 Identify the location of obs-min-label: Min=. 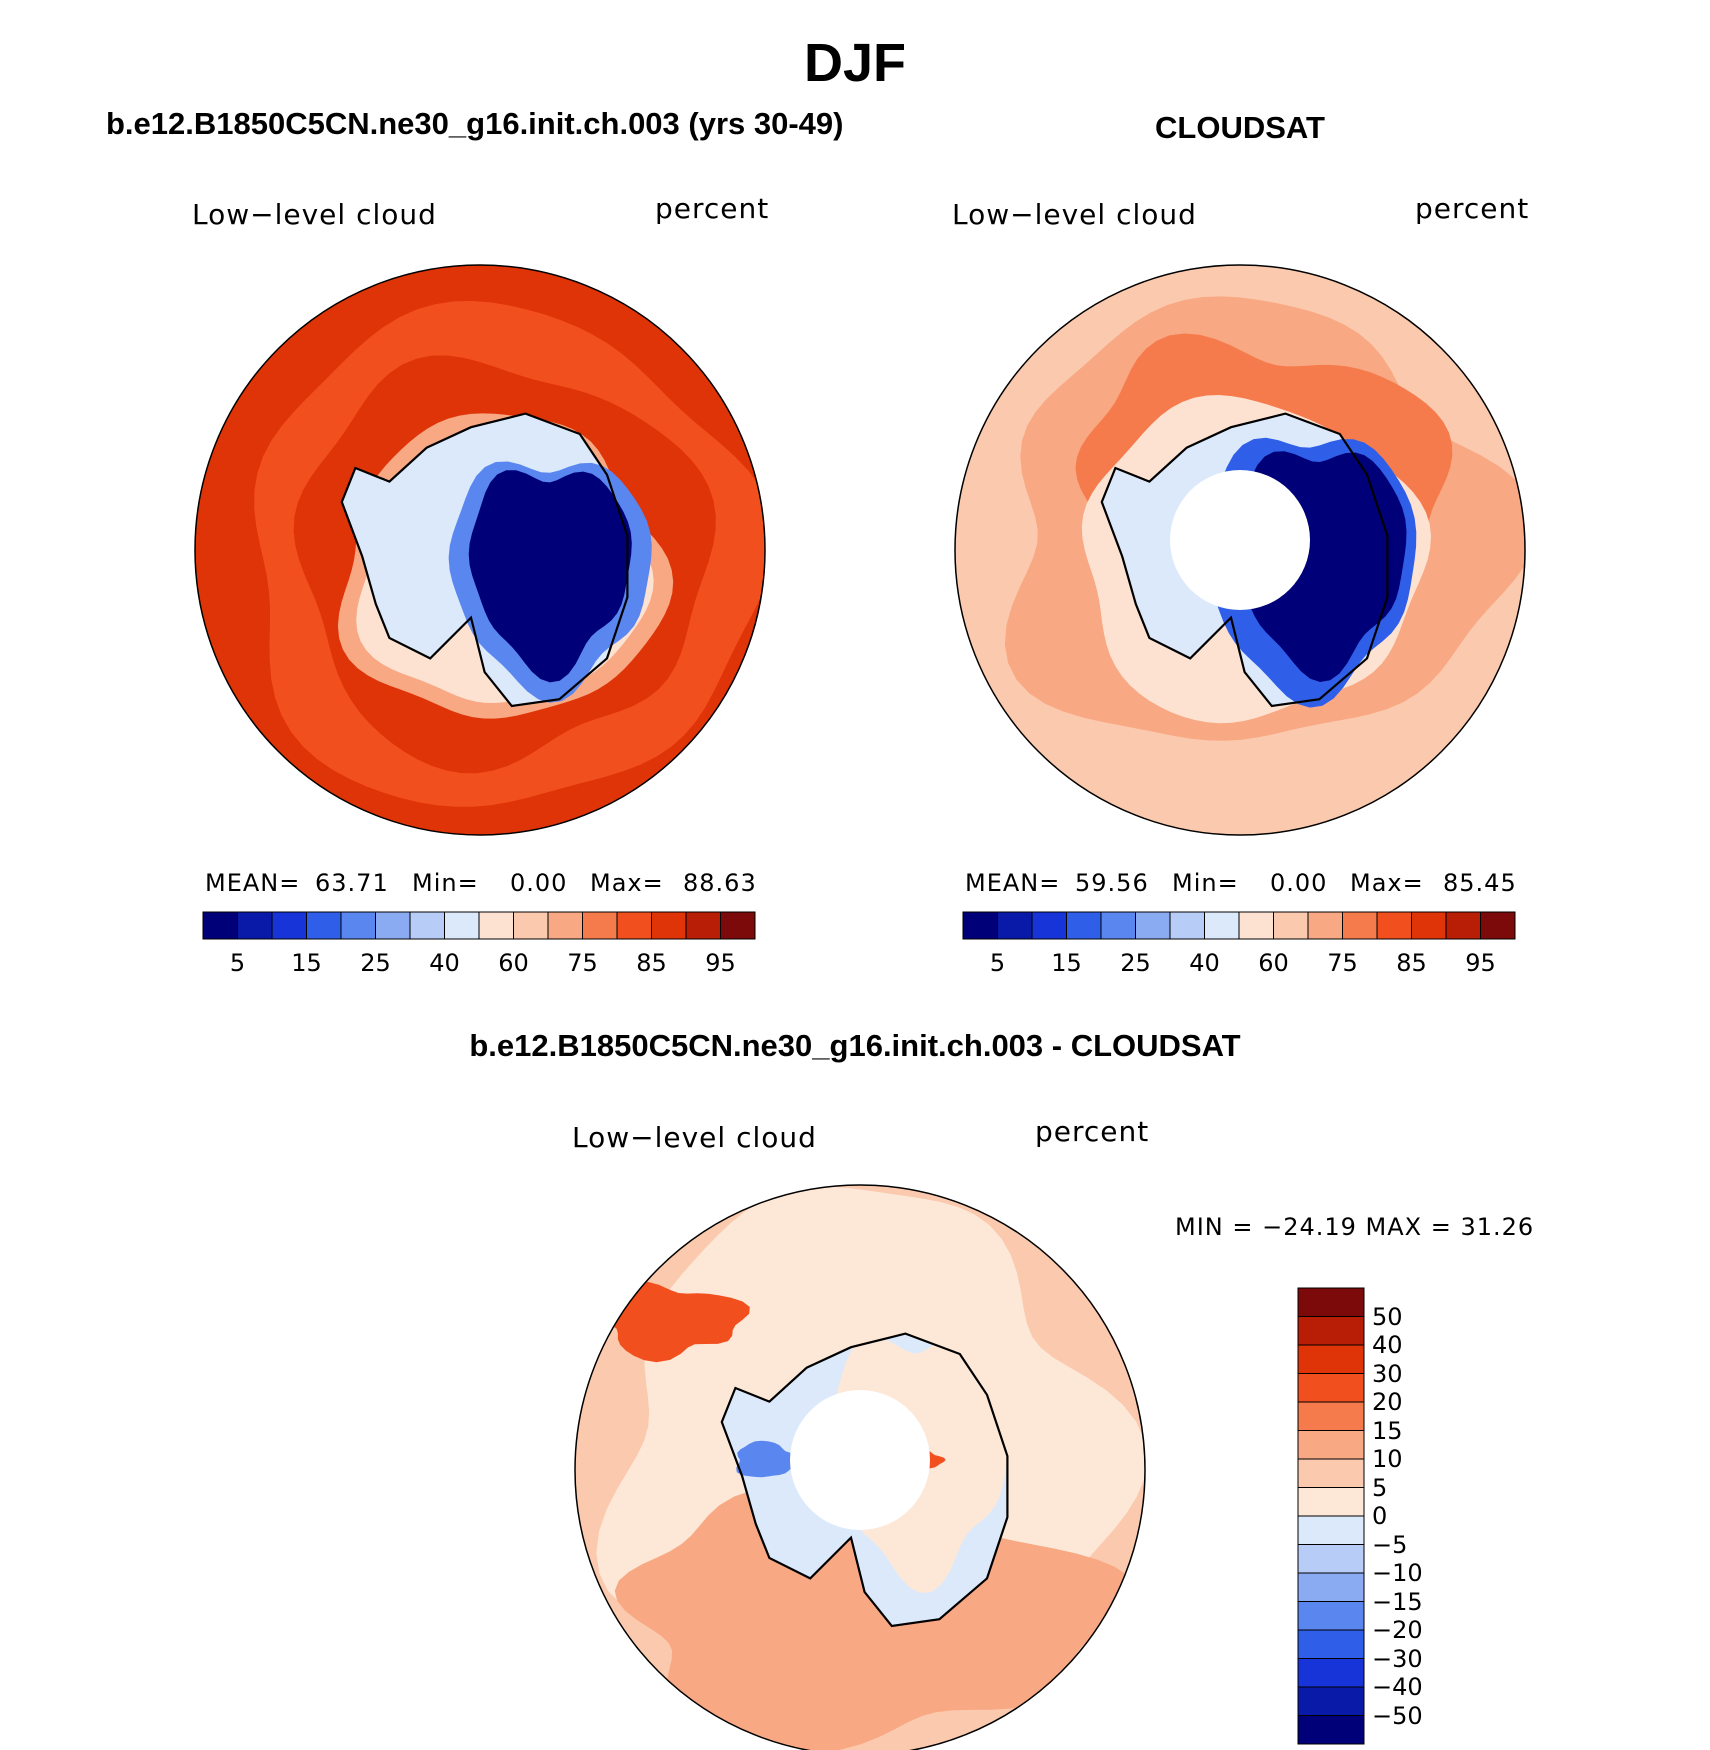
(1205, 883).